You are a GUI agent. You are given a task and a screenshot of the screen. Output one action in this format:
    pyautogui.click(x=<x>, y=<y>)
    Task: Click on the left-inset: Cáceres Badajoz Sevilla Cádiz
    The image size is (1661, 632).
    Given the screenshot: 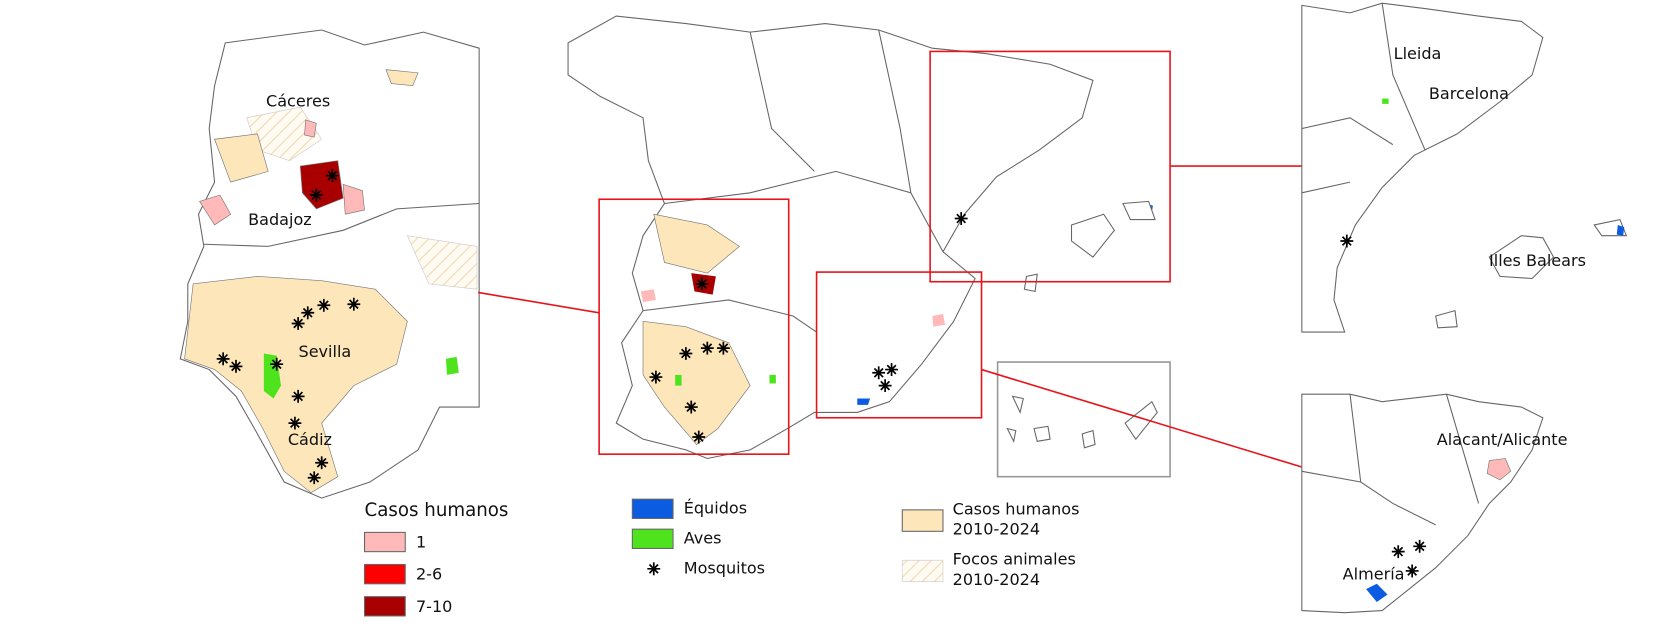 What is the action you would take?
    pyautogui.click(x=329, y=264)
    